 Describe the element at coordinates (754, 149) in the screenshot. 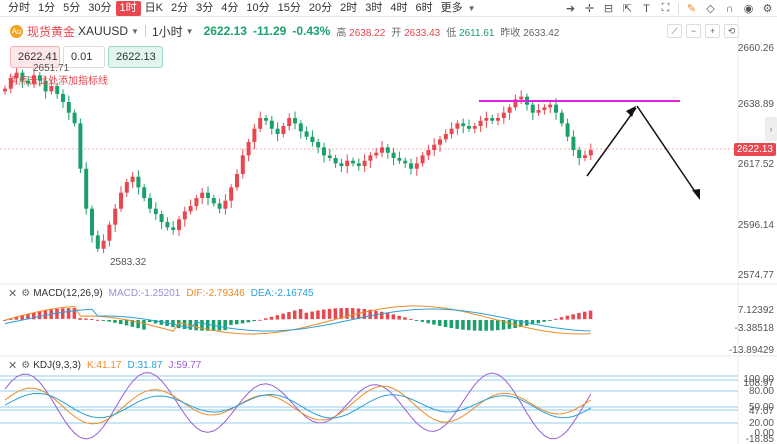

I see `current-price-tag: 2622.13` at that location.